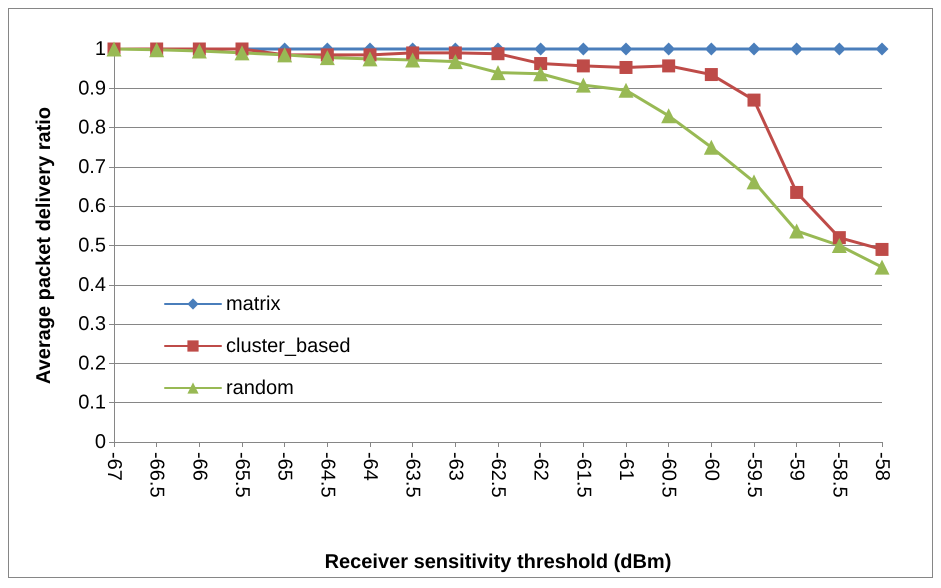 Image resolution: width=941 pixels, height=588 pixels. I want to click on x-tick-label: -61.5, so click(583, 475).